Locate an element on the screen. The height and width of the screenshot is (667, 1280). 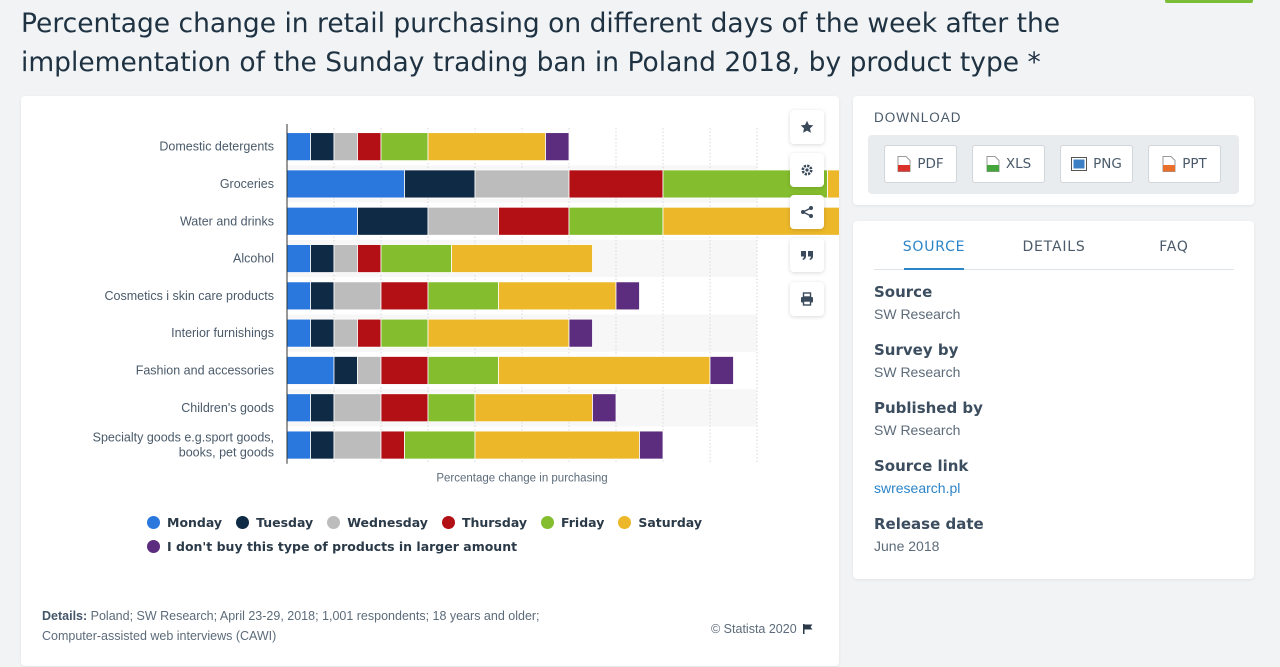
source-item: Source SW Research is located at coordinates (1054, 303).